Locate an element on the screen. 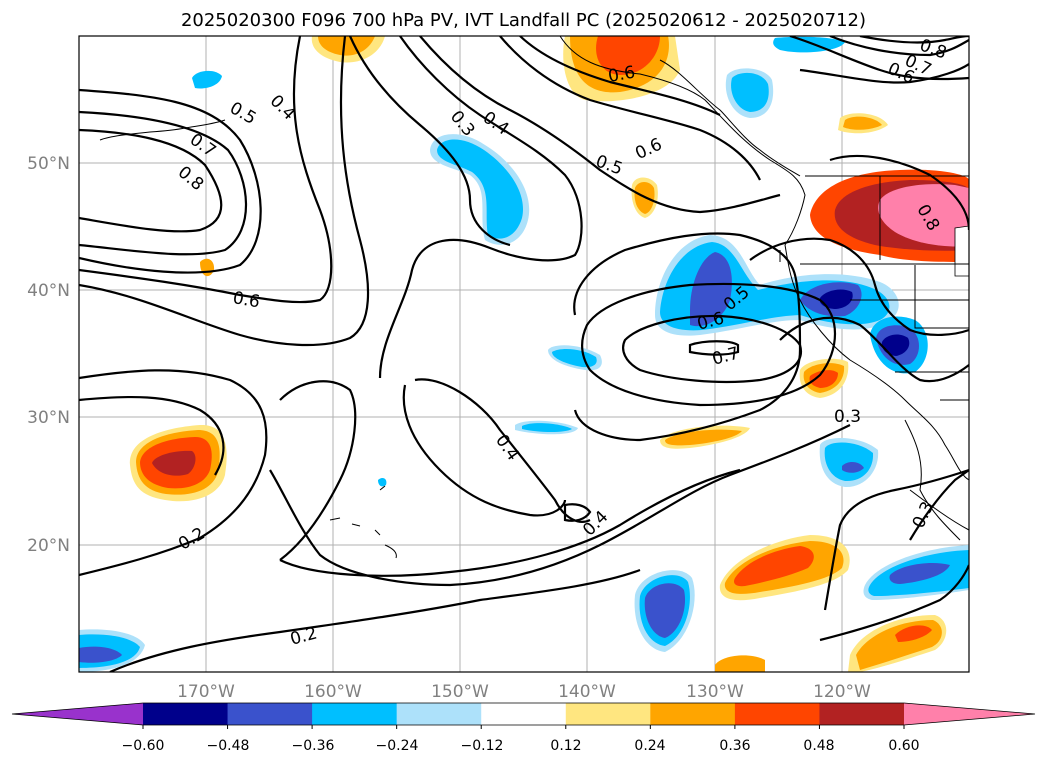 The image size is (1047, 765). colorbar-tick-label: −0.60 is located at coordinates (143, 746).